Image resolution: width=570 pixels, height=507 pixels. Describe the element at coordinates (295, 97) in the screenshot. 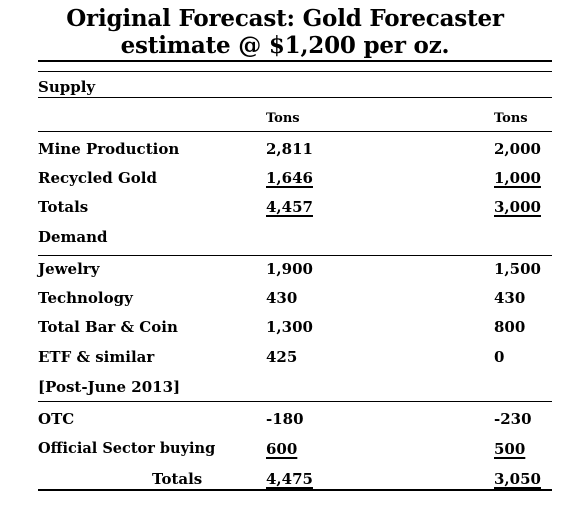

I see `rule-below-supply` at that location.